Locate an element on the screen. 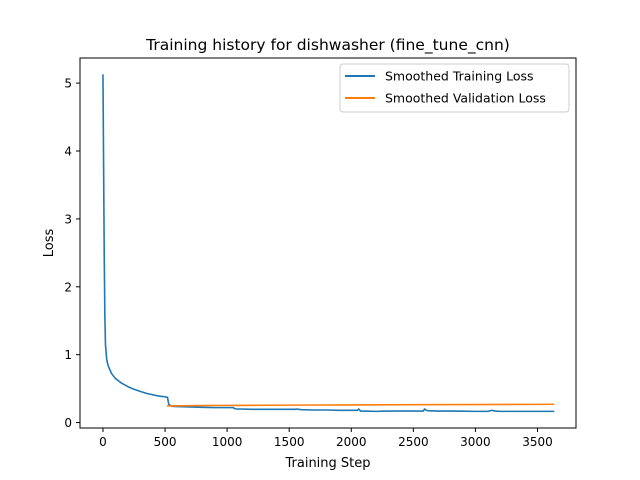 This screenshot has width=640, height=480. y-tick-label: 1 is located at coordinates (68, 355).